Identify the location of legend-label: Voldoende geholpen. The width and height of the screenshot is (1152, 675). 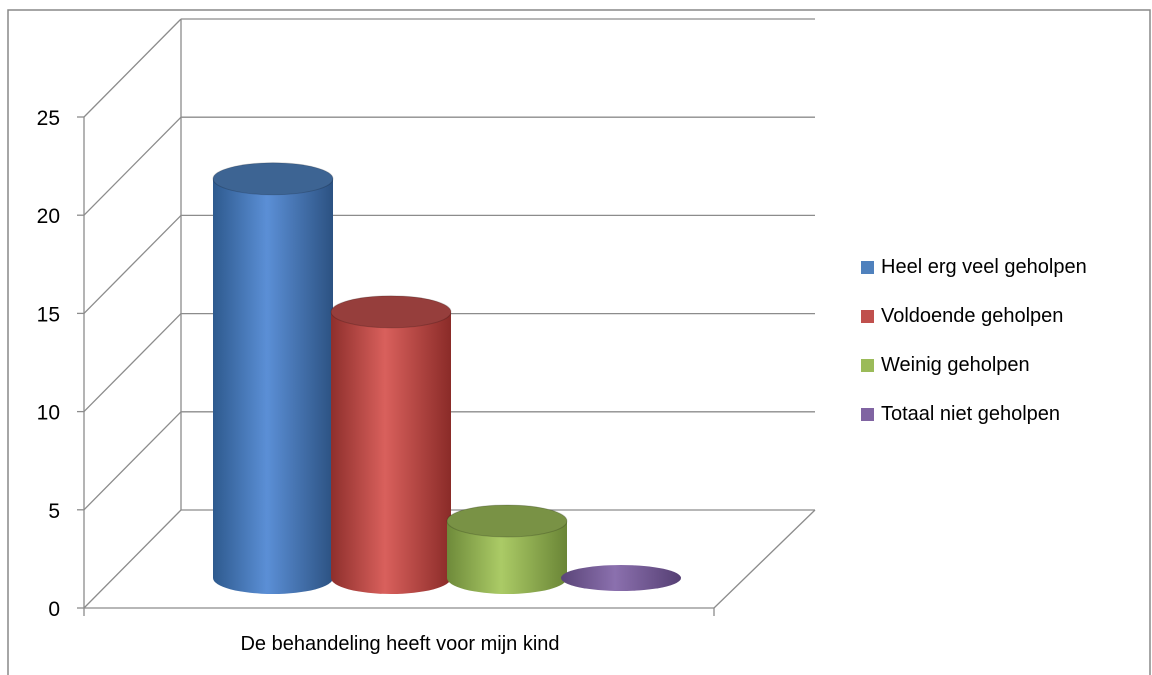
(972, 316).